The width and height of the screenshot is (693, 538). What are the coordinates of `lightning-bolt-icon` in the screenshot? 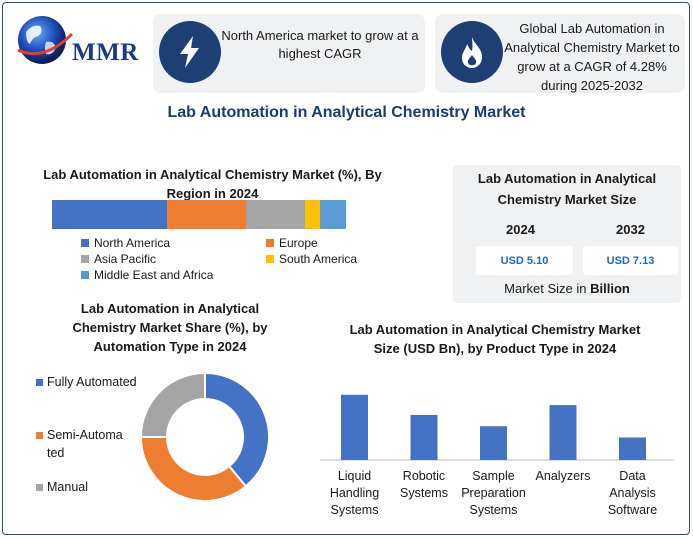 It's located at (189, 52).